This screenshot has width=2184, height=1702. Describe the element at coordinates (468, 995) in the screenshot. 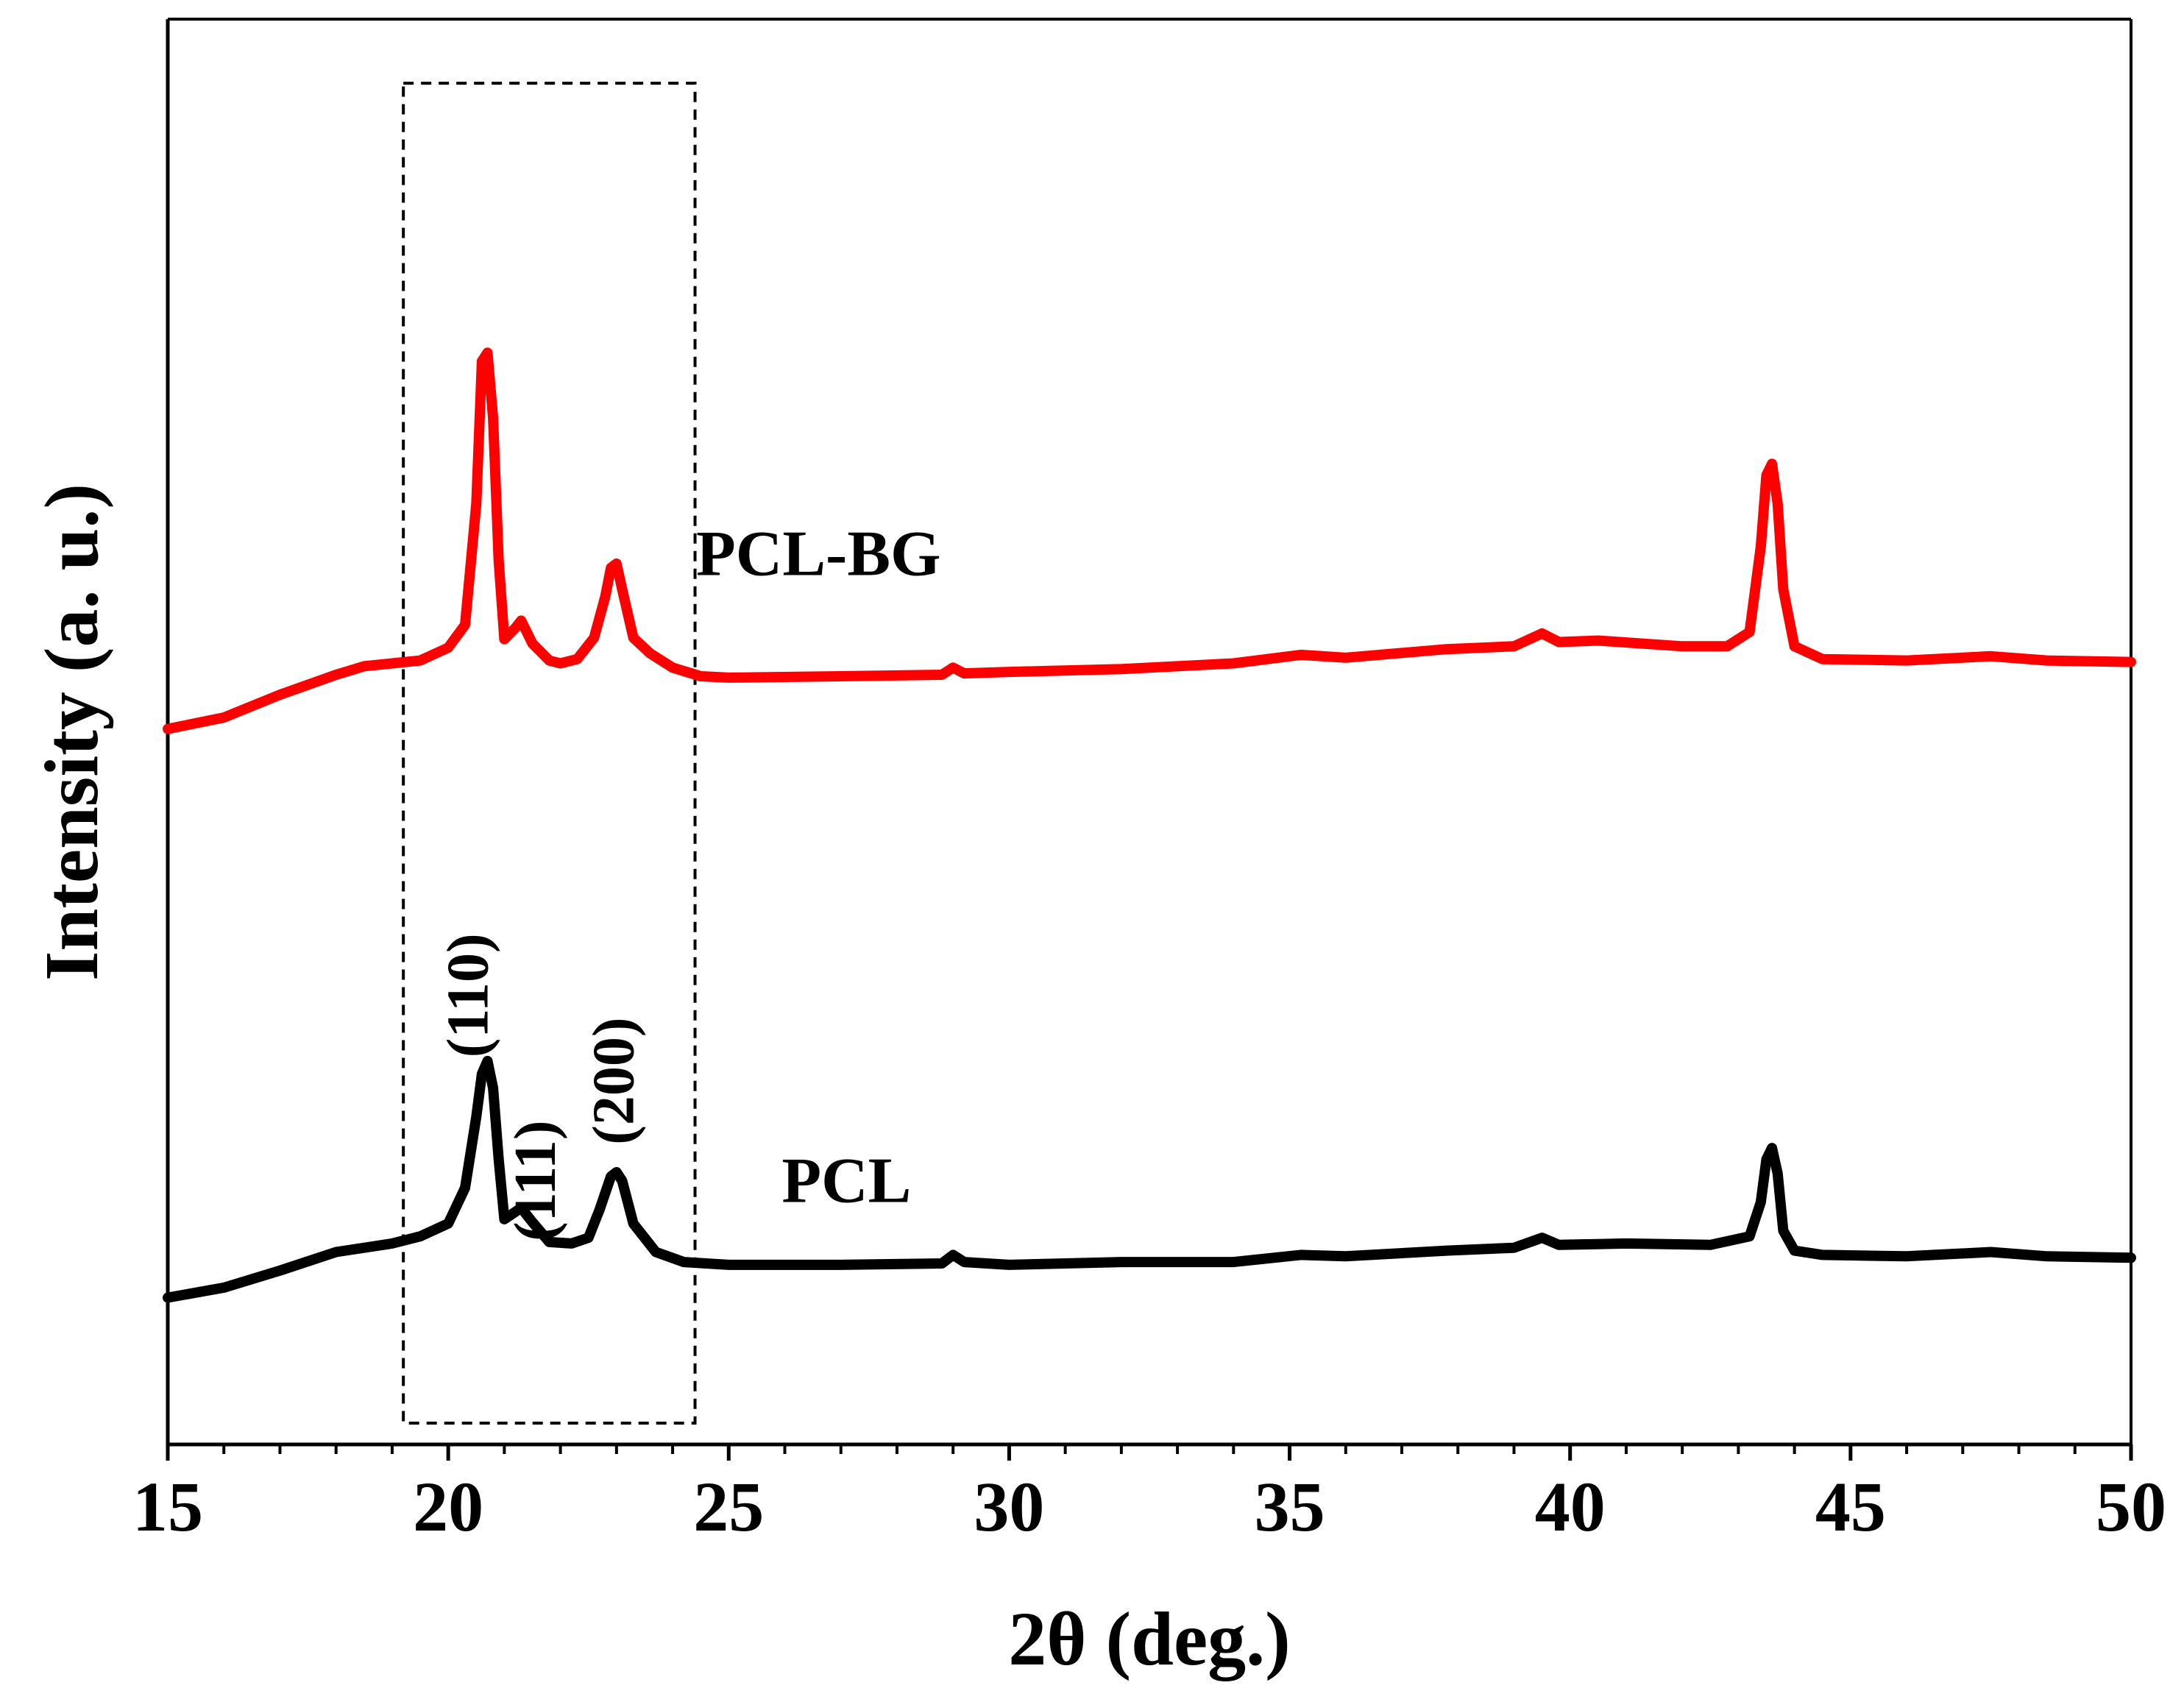

I see `peak-annotation: (110)` at that location.